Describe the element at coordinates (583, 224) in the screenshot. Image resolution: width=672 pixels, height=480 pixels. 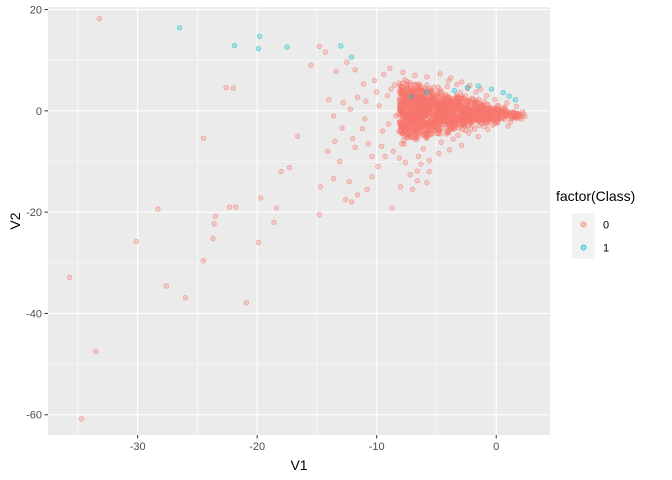
I see `legend-key-0-background` at that location.